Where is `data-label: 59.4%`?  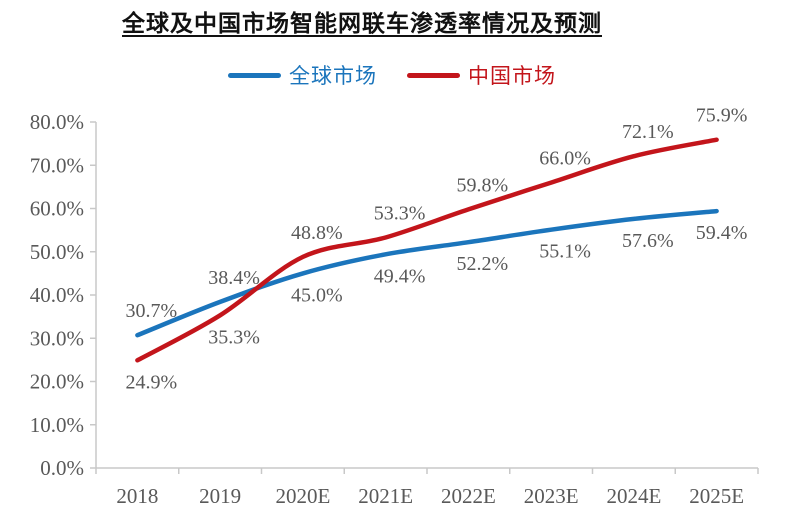 data-label: 59.4% is located at coordinates (722, 233).